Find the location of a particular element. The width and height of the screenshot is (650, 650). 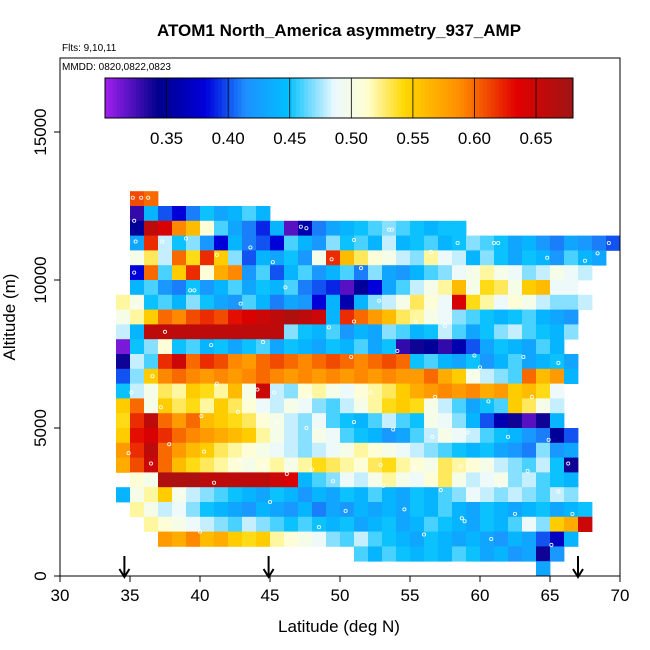

y-tick-label: 15000 is located at coordinates (40, 131).